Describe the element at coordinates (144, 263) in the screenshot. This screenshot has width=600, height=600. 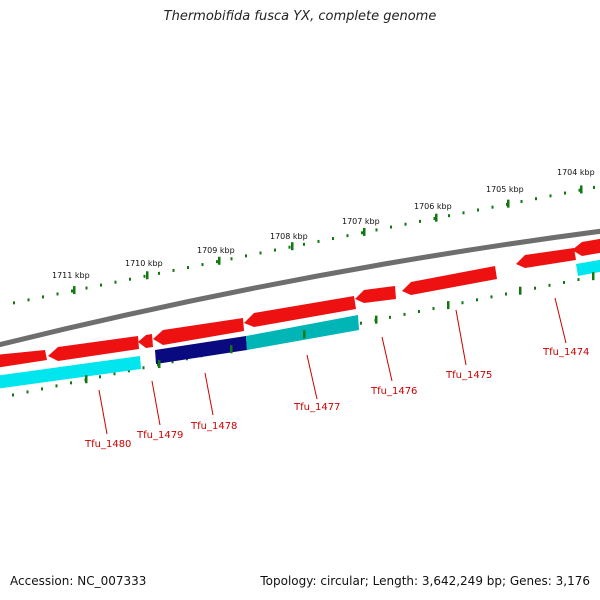
I see `major-tick-label: 1710 kbp` at that location.